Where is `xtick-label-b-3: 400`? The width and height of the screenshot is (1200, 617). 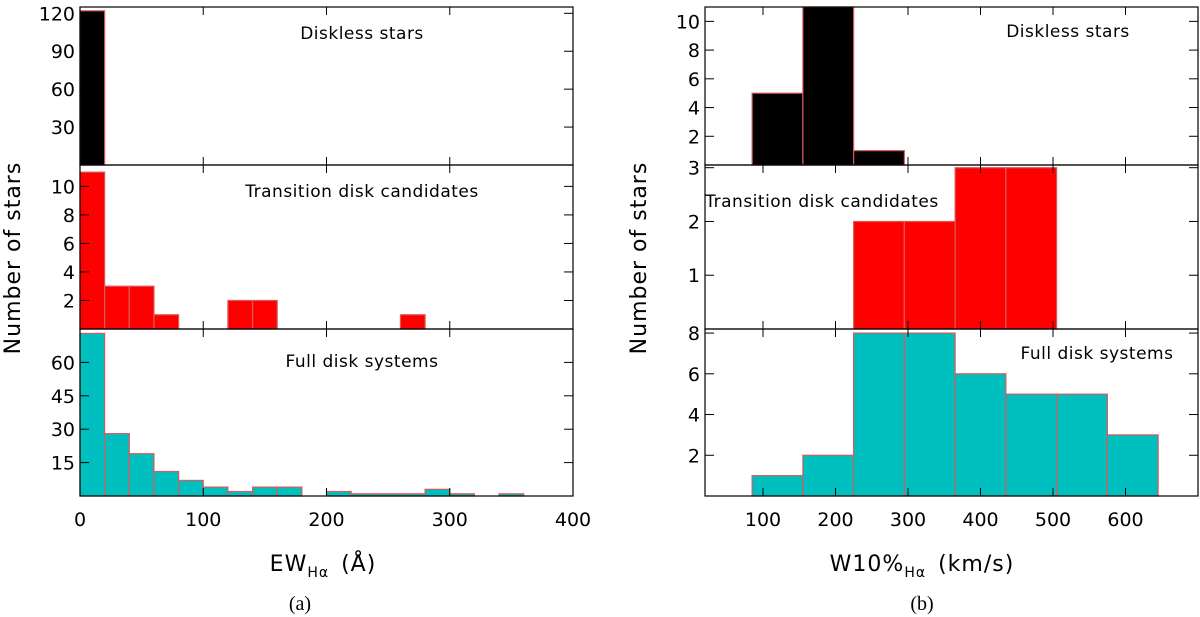
xtick-label-b-3: 400 is located at coordinates (980, 520).